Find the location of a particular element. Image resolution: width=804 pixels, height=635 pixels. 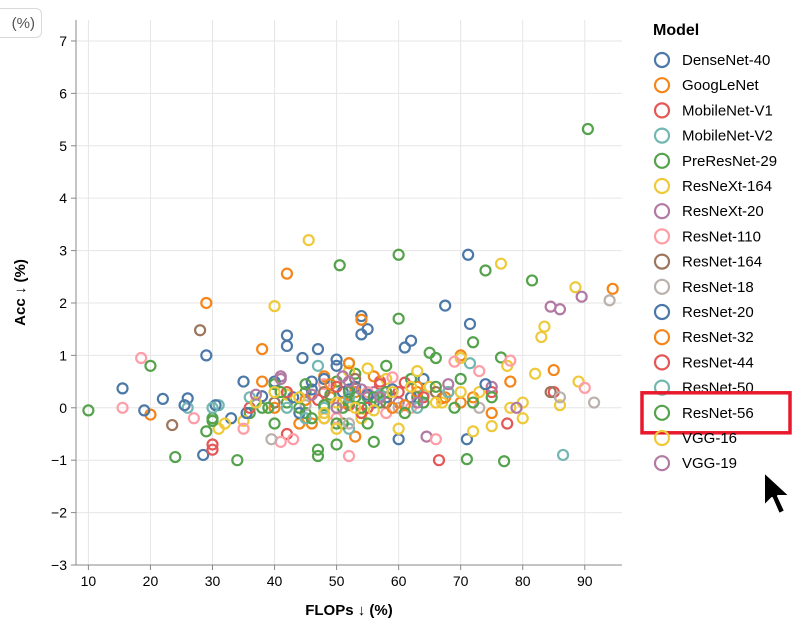

legend-label: ResNet-20 is located at coordinates (718, 312).